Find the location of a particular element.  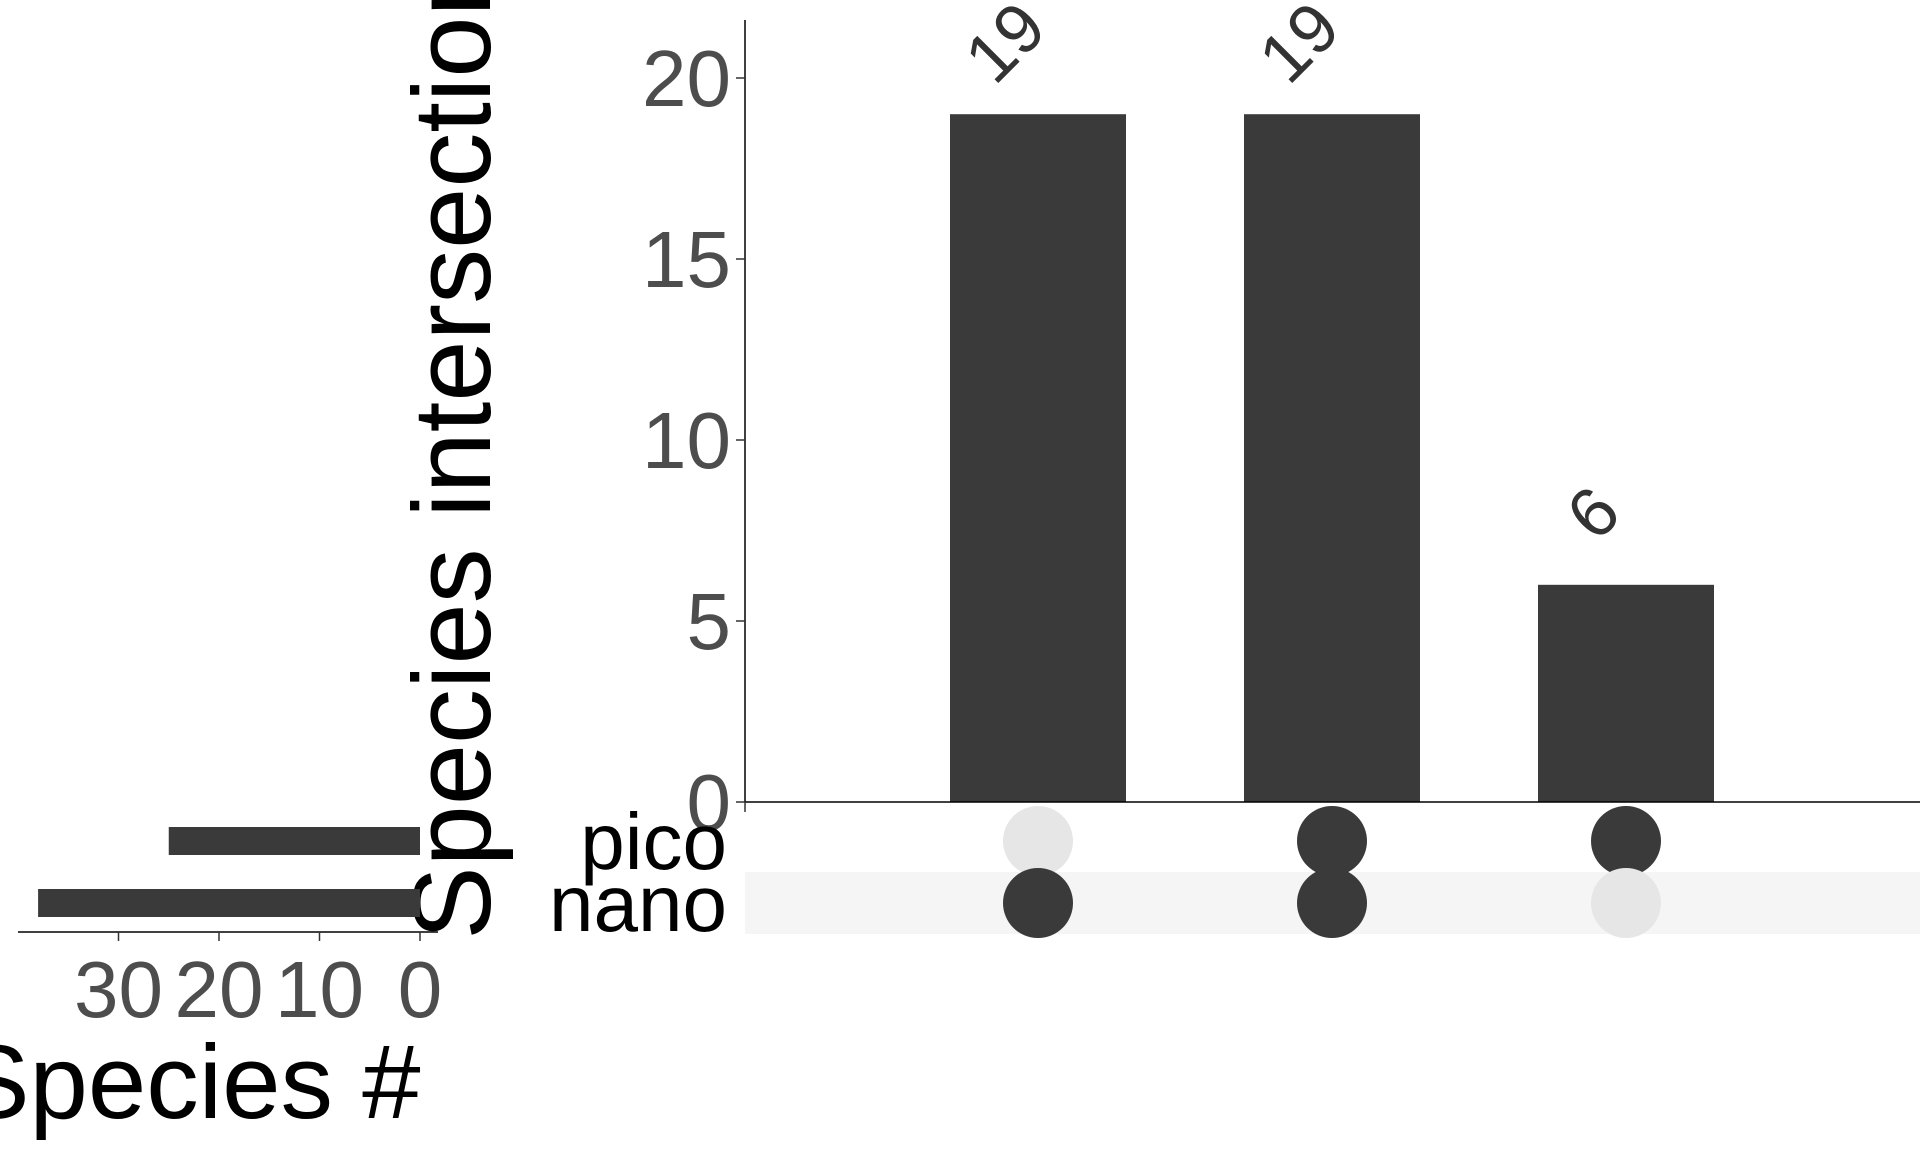

set-size-x-axis: 30 20 10 0 is located at coordinates (230, 982).